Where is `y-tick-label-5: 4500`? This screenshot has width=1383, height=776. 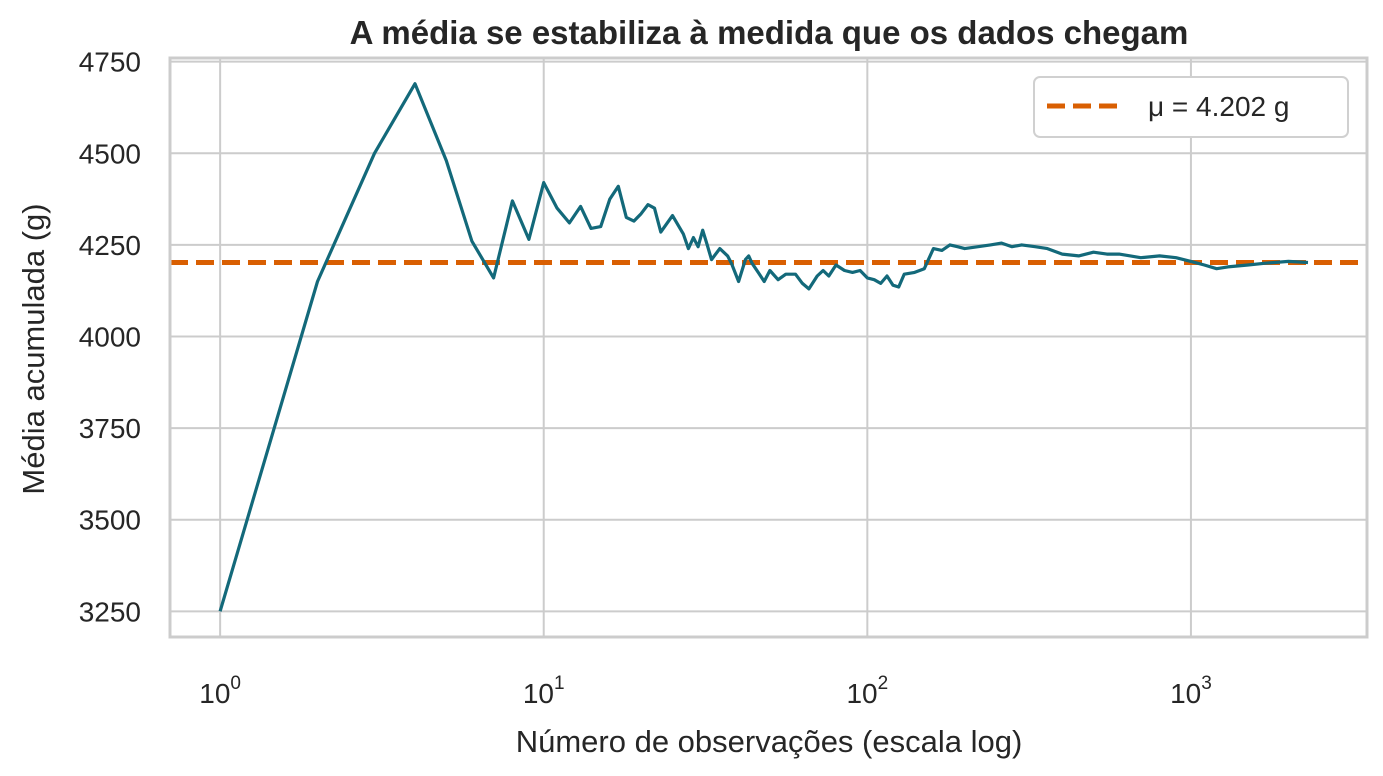 y-tick-label-5: 4500 is located at coordinates (110, 153).